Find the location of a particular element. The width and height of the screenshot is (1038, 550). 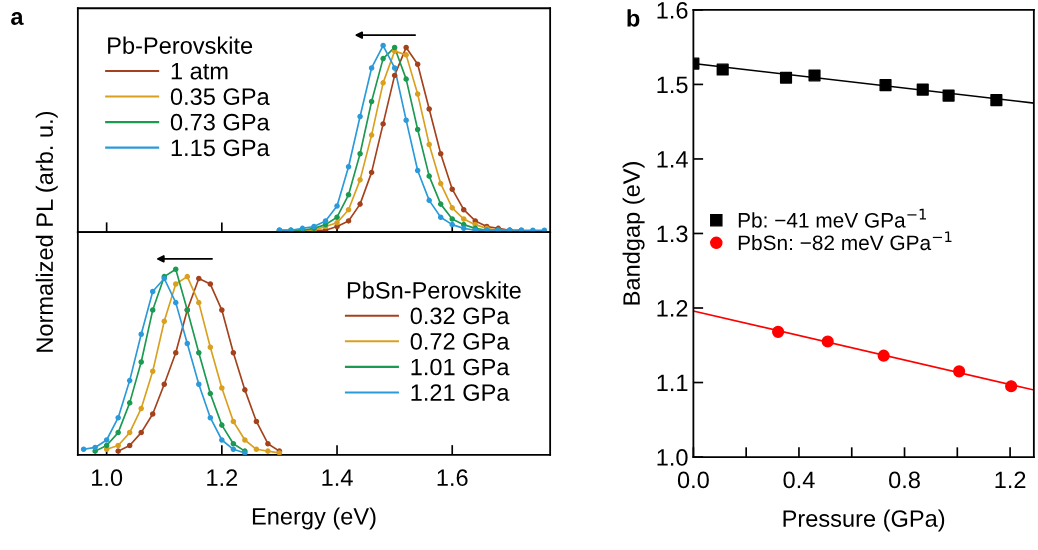

legend-label: 0.72 GPa is located at coordinates (460, 341).